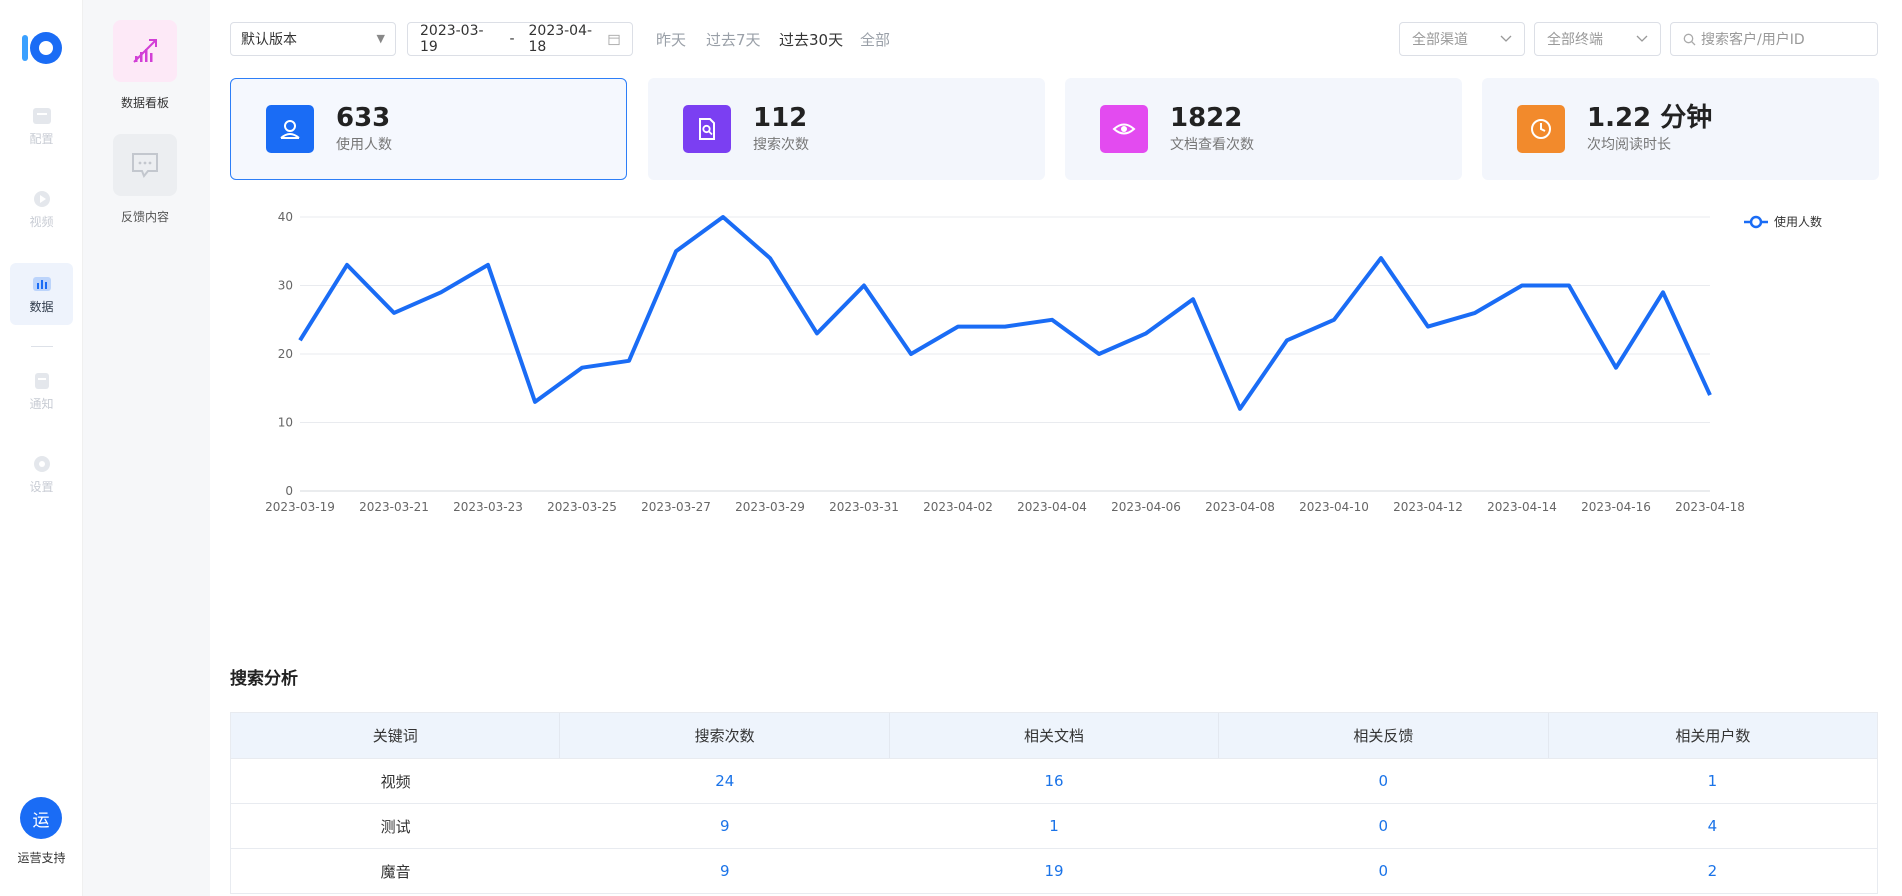 This screenshot has width=1902, height=896. What do you see at coordinates (1212, 145) in the screenshot?
I see `stat-label: 文档查看次数` at bounding box center [1212, 145].